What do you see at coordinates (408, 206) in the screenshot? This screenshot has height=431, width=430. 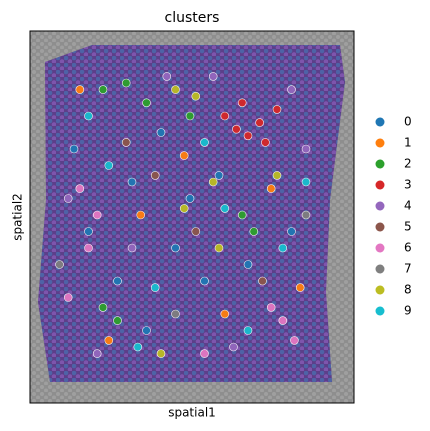 I see `legend-label: 4` at bounding box center [408, 206].